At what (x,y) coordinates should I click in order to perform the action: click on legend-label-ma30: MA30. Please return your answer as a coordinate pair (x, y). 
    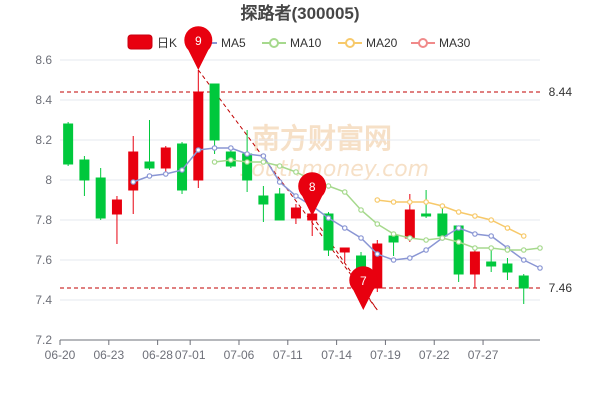
    Looking at the image, I should click on (455, 43).